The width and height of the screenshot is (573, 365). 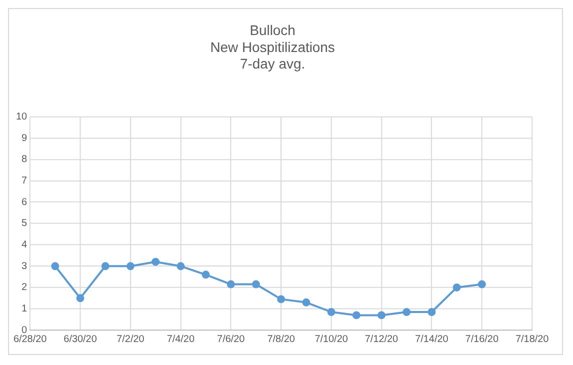 What do you see at coordinates (25, 224) in the screenshot?
I see `y-tick-label: 5` at bounding box center [25, 224].